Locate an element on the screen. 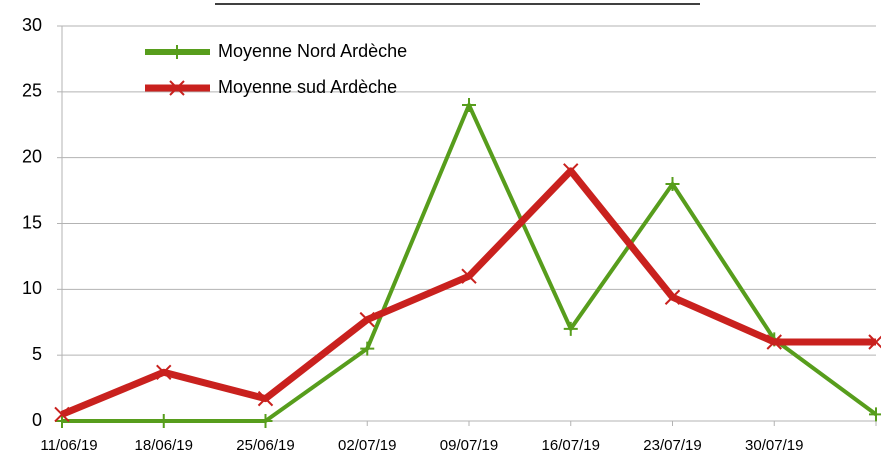 The height and width of the screenshot is (459, 881). x-tick-label: 23/07/19 is located at coordinates (672, 445).